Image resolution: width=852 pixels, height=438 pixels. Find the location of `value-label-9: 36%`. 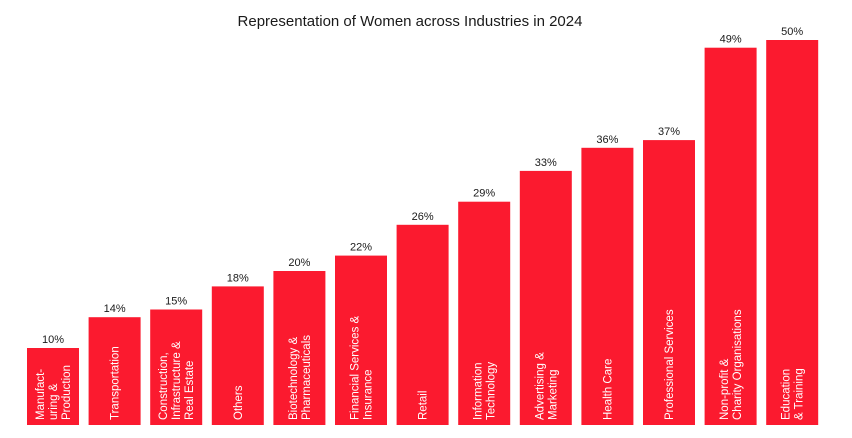

value-label-9: 36% is located at coordinates (607, 140).